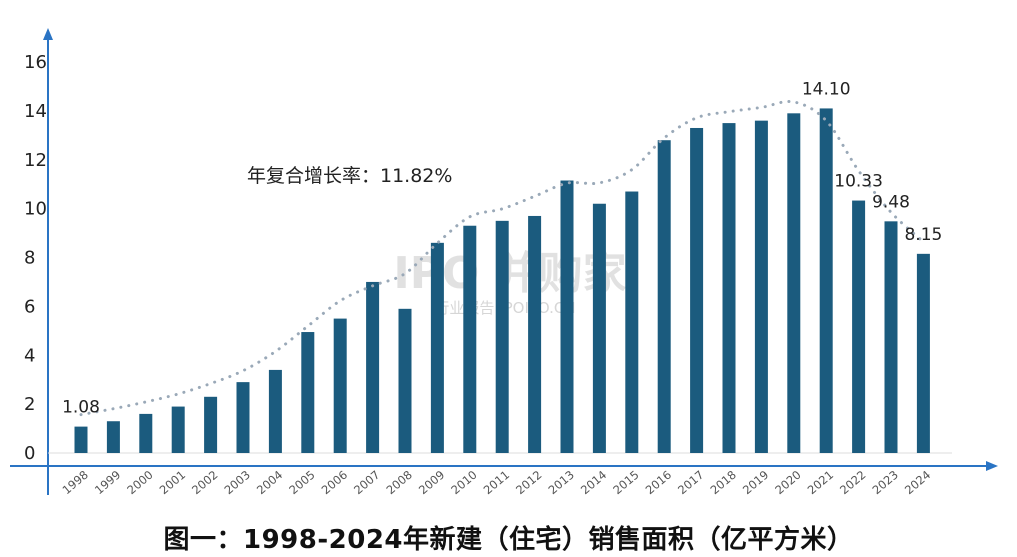 This screenshot has height=557, width=1017. Describe the element at coordinates (923, 353) in the screenshot. I see `bar-2024` at that location.